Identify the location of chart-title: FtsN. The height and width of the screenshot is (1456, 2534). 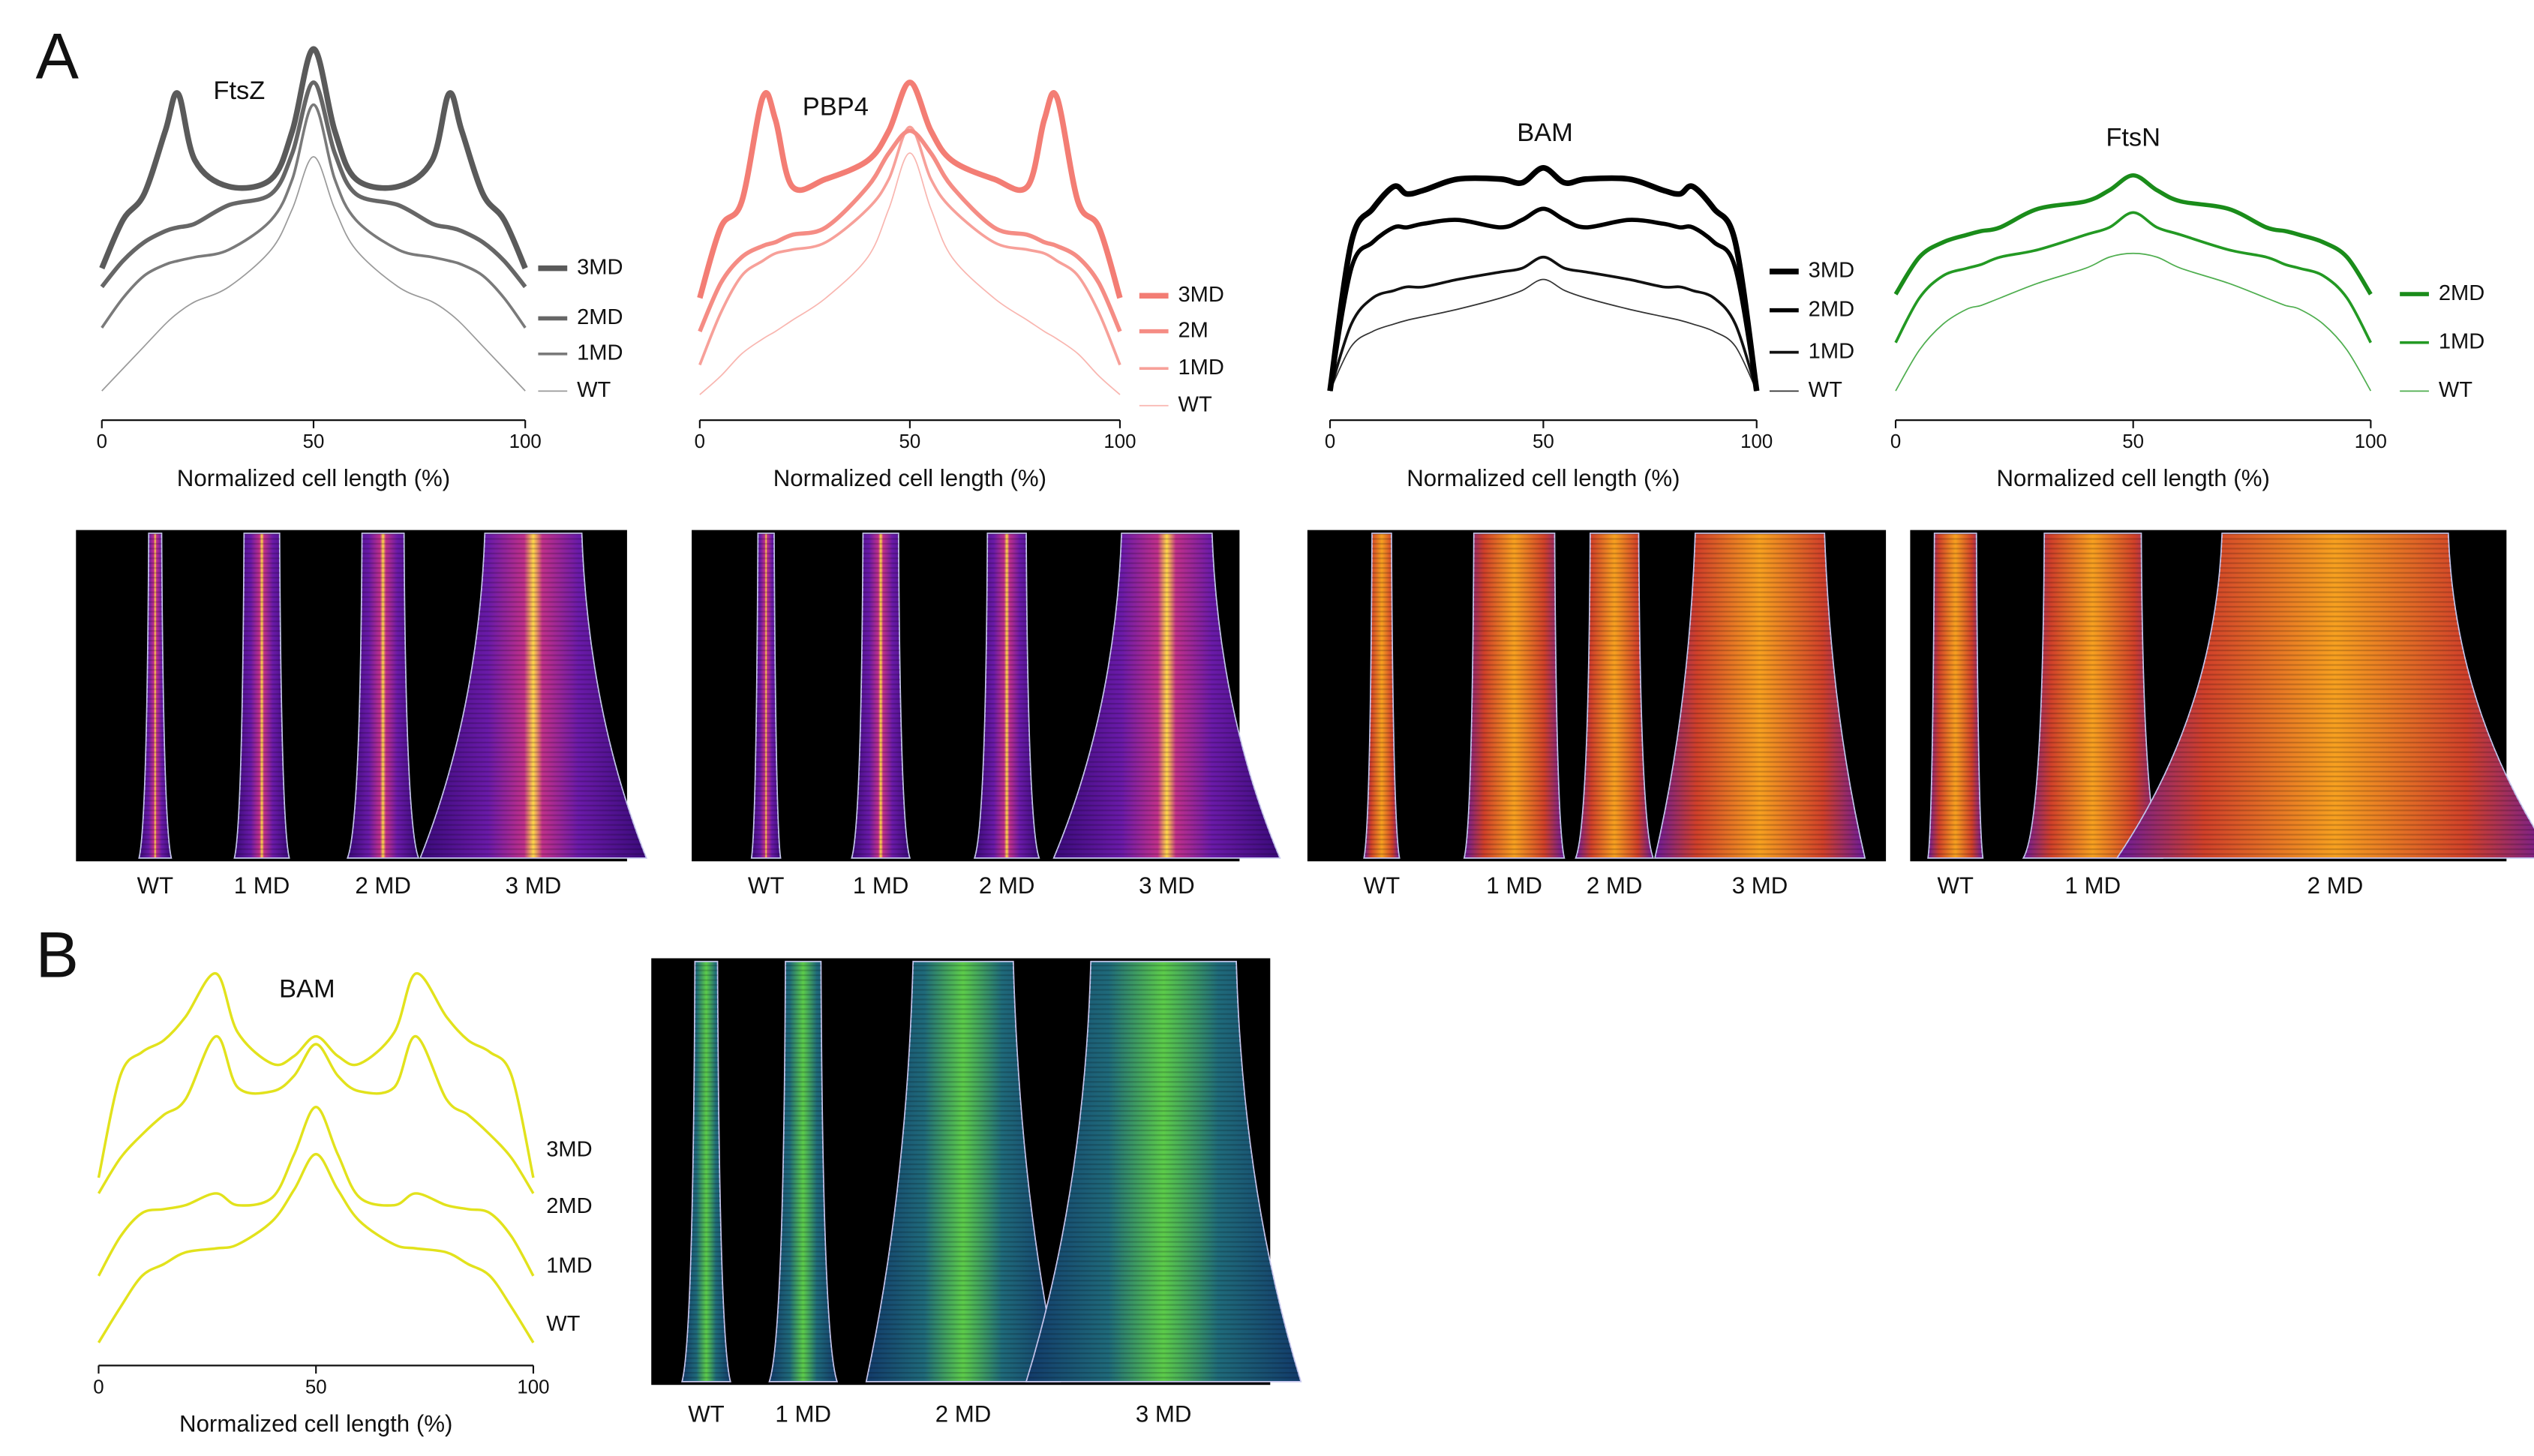
(2133, 137).